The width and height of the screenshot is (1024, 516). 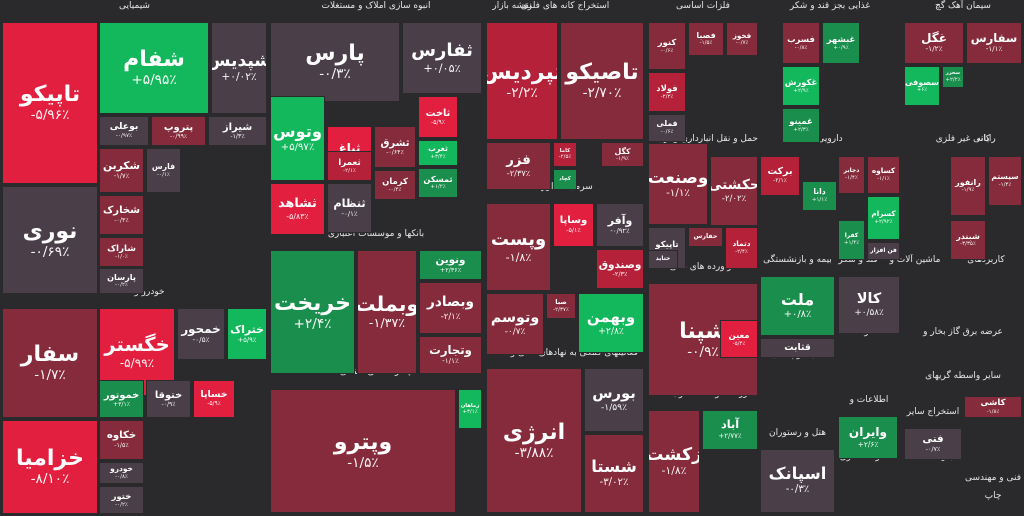 What do you see at coordinates (993, 407) in the screenshot?
I see `symbol-tile: کاشی -۱/۸٪` at bounding box center [993, 407].